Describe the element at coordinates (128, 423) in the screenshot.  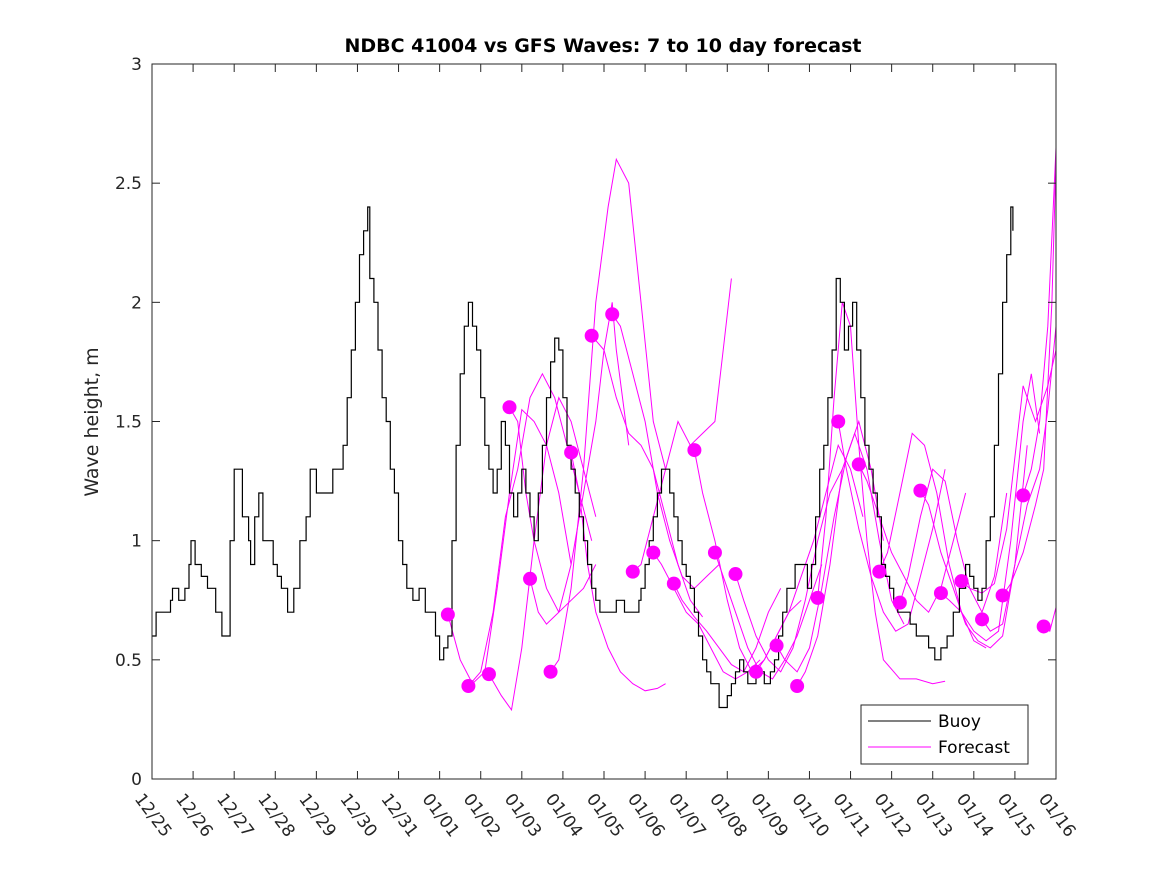
I see `y-tick-label: 1.5` at that location.